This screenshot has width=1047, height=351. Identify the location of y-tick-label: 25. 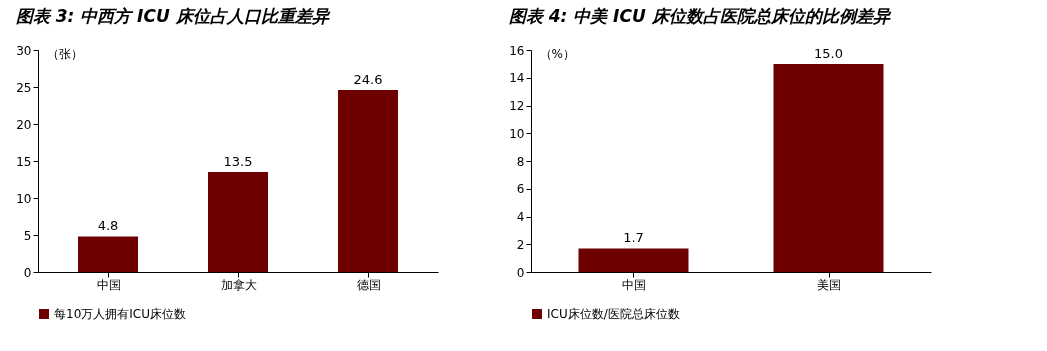
(24, 87).